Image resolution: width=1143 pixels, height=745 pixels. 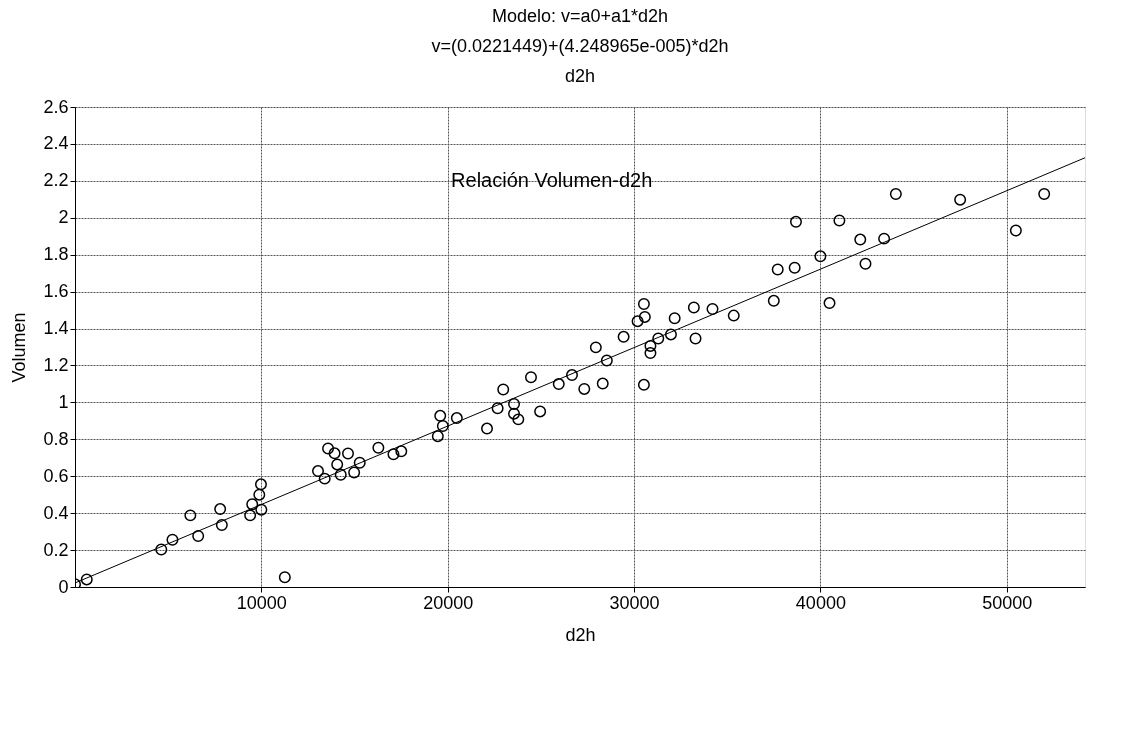 I want to click on y-tick-label: 1.2, so click(x=56, y=364).